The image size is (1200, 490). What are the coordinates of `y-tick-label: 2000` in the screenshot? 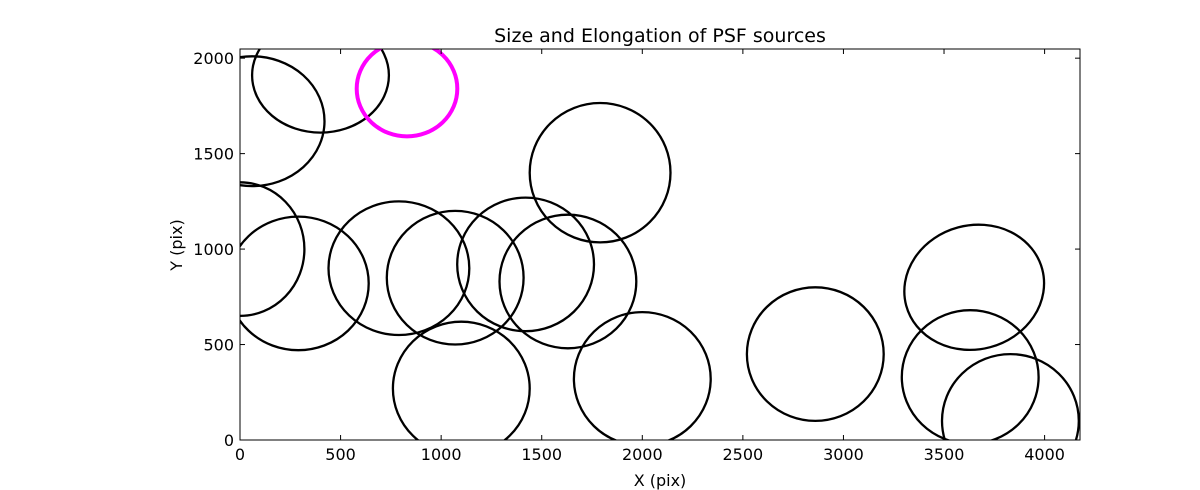 It's located at (213, 58).